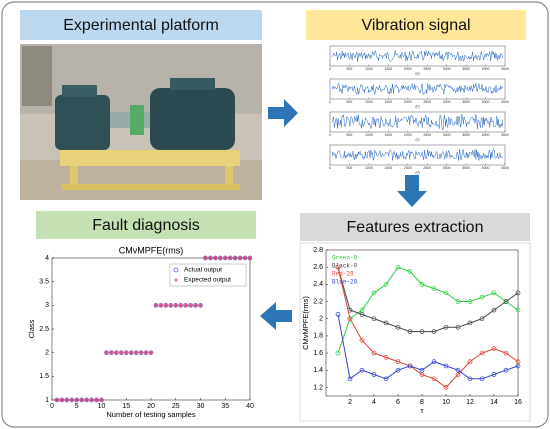  What do you see at coordinates (318, 267) in the screenshot?
I see `y-tick-label: 2.6` at bounding box center [318, 267].